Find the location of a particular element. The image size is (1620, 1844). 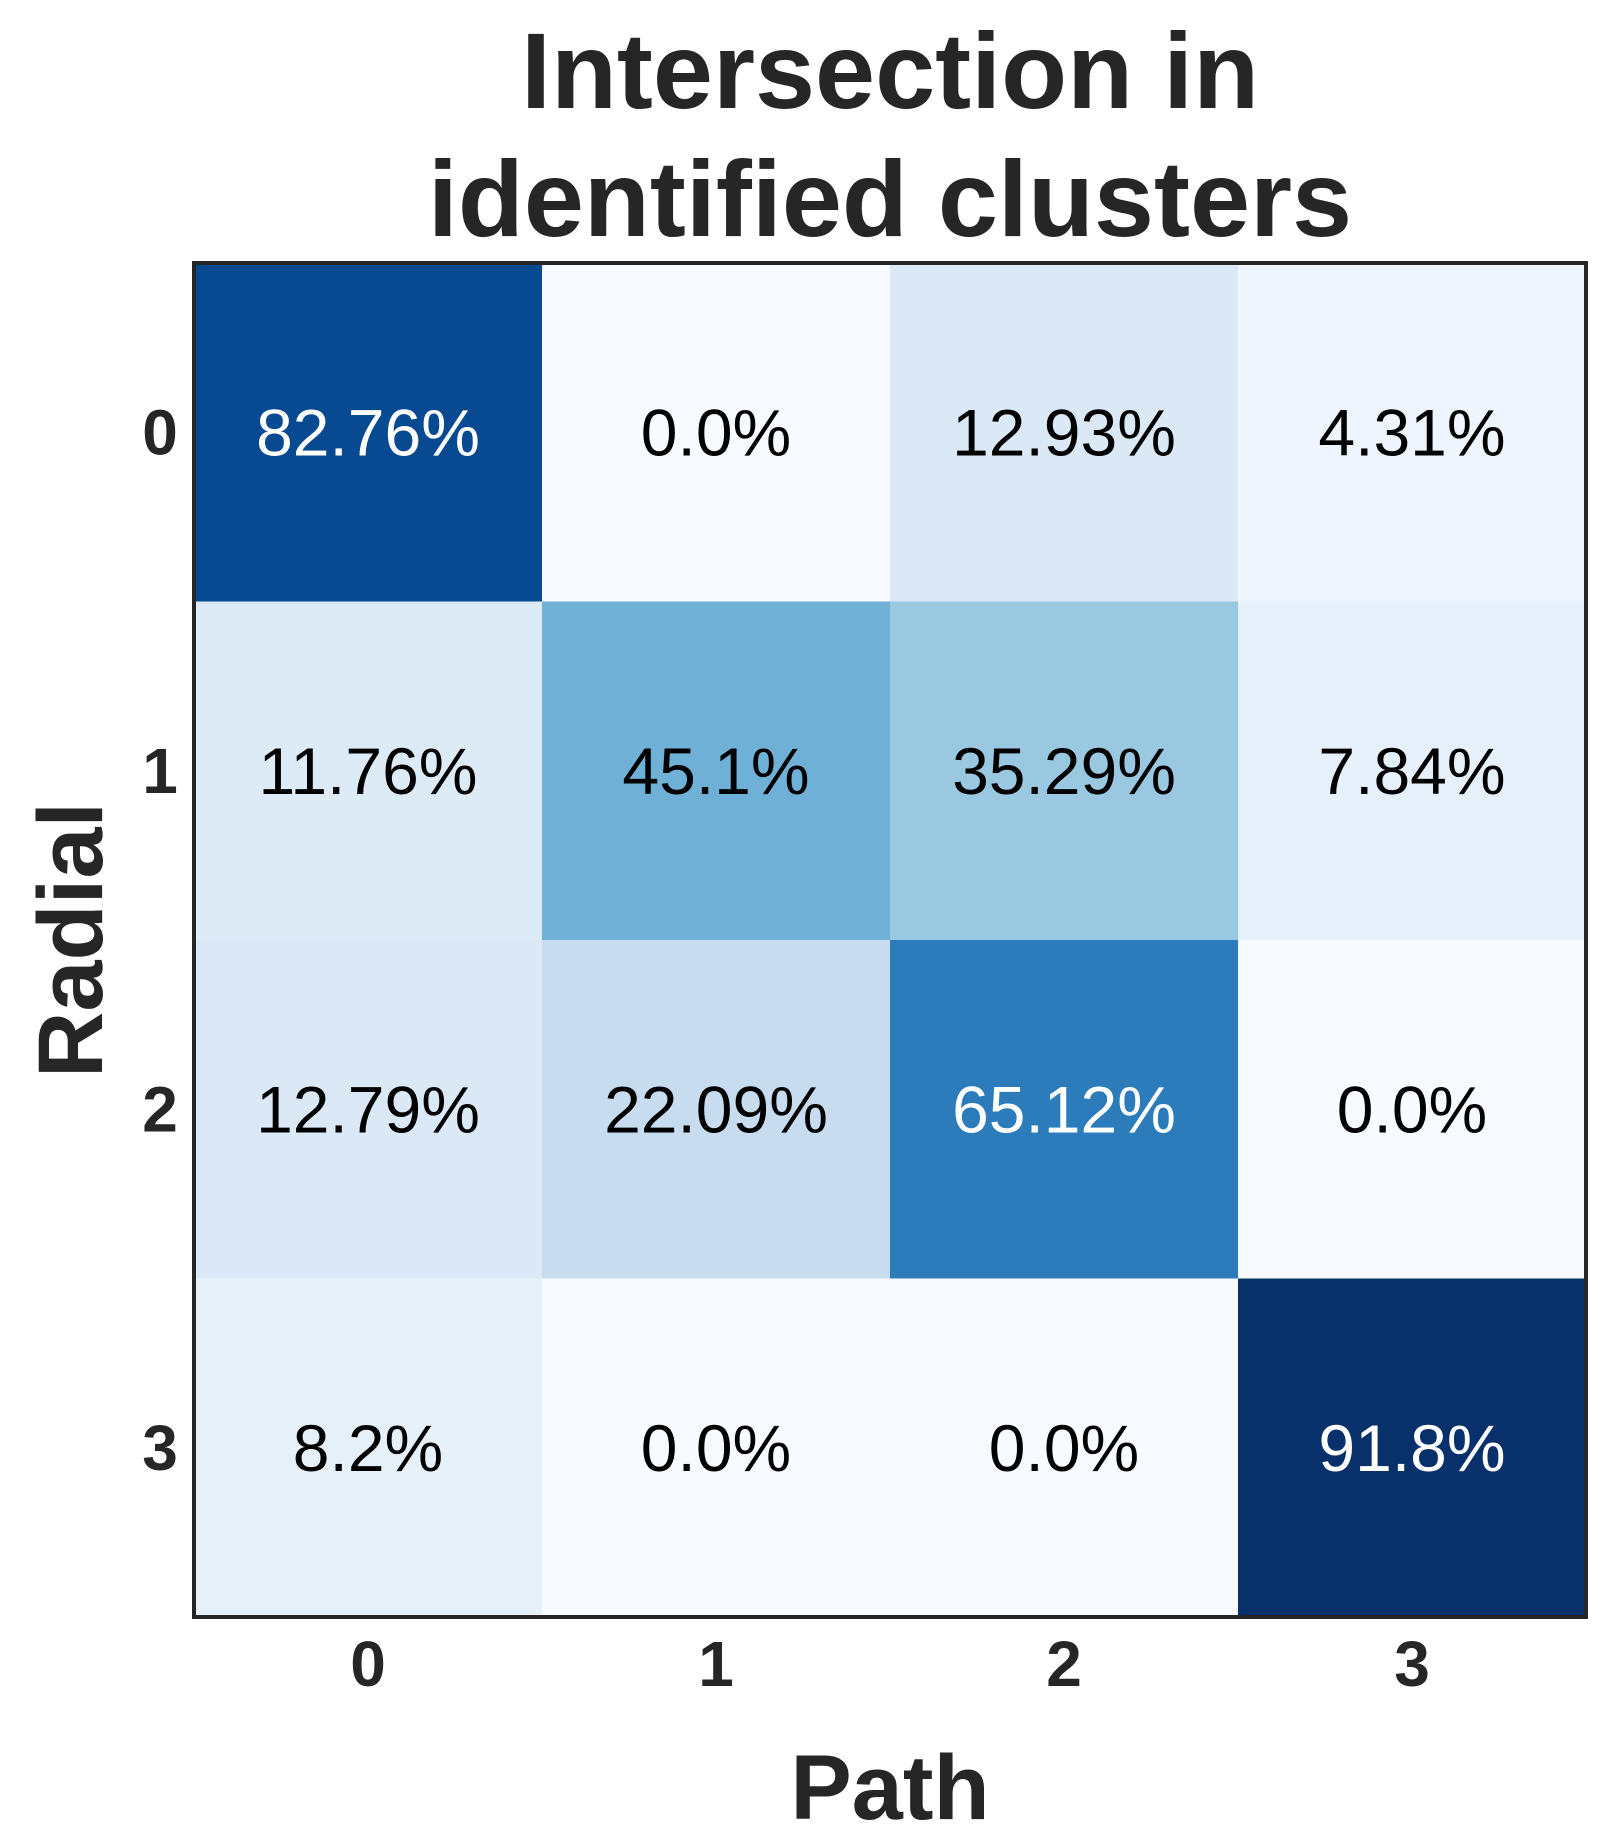

cell-value-label-r1-c0: 11.76% is located at coordinates (368, 771).